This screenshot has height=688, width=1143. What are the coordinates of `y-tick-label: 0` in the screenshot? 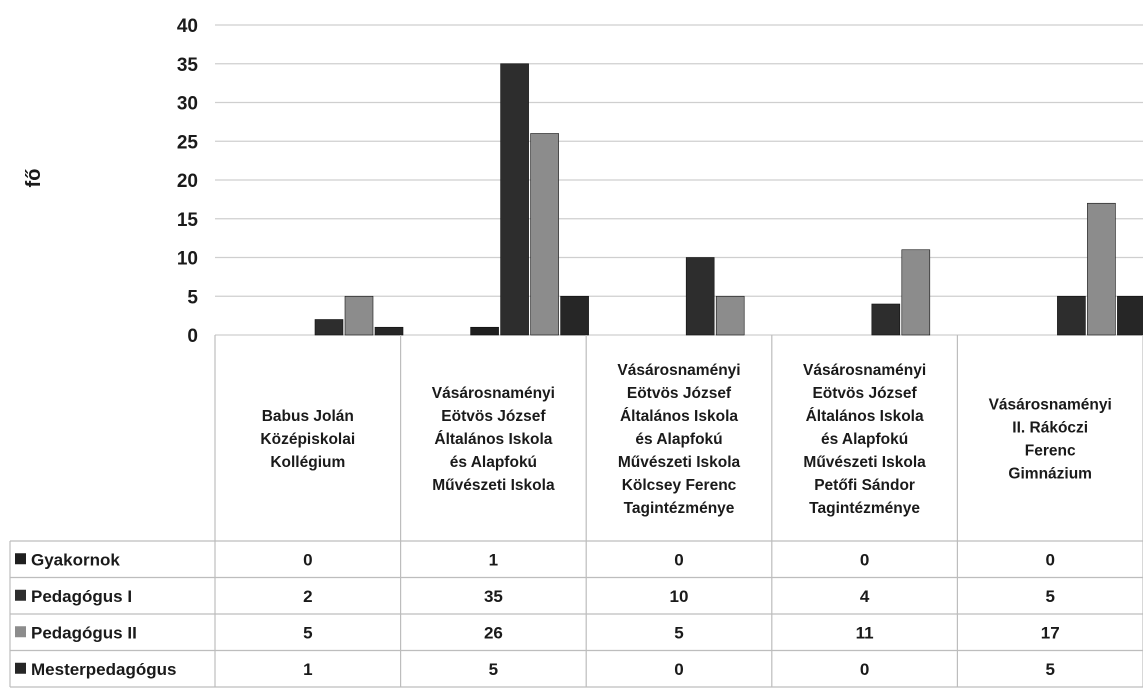 It's located at (192, 336).